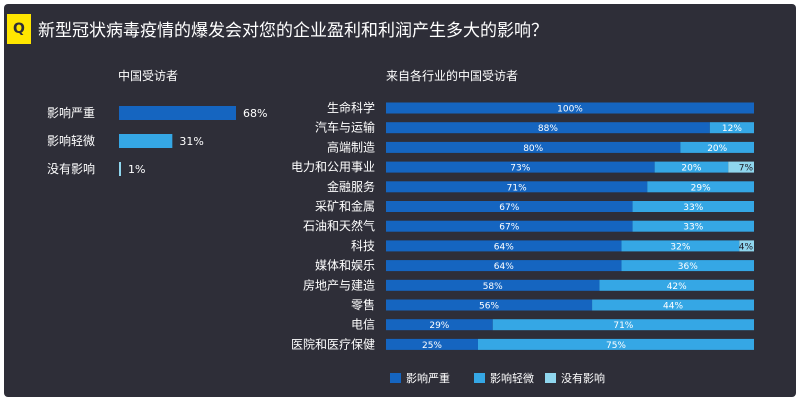  What do you see at coordinates (148, 76) in the screenshot?
I see `left-chart-title: 中国受访者` at bounding box center [148, 76].